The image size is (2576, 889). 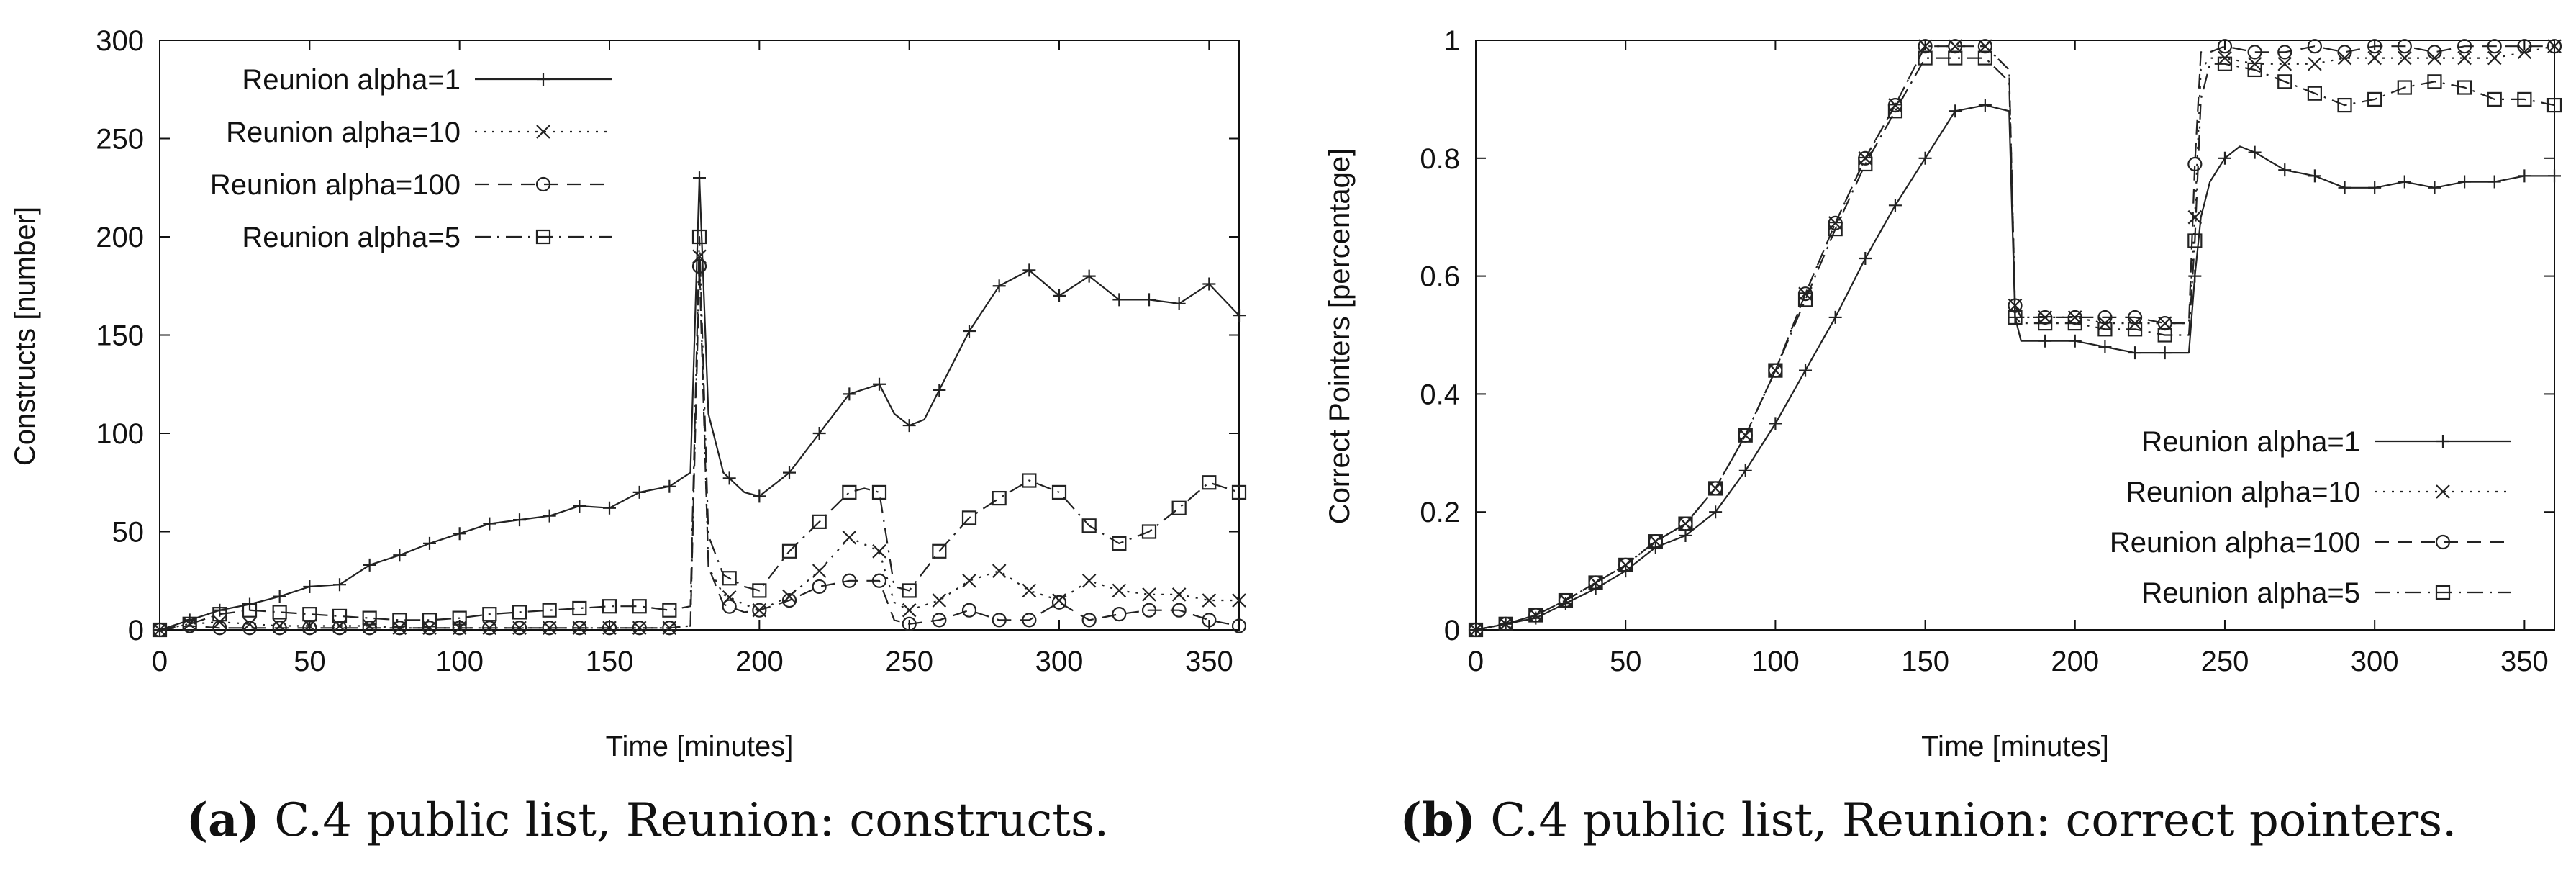 What do you see at coordinates (459, 662) in the screenshot?
I see `x-tick-label: 100` at bounding box center [459, 662].